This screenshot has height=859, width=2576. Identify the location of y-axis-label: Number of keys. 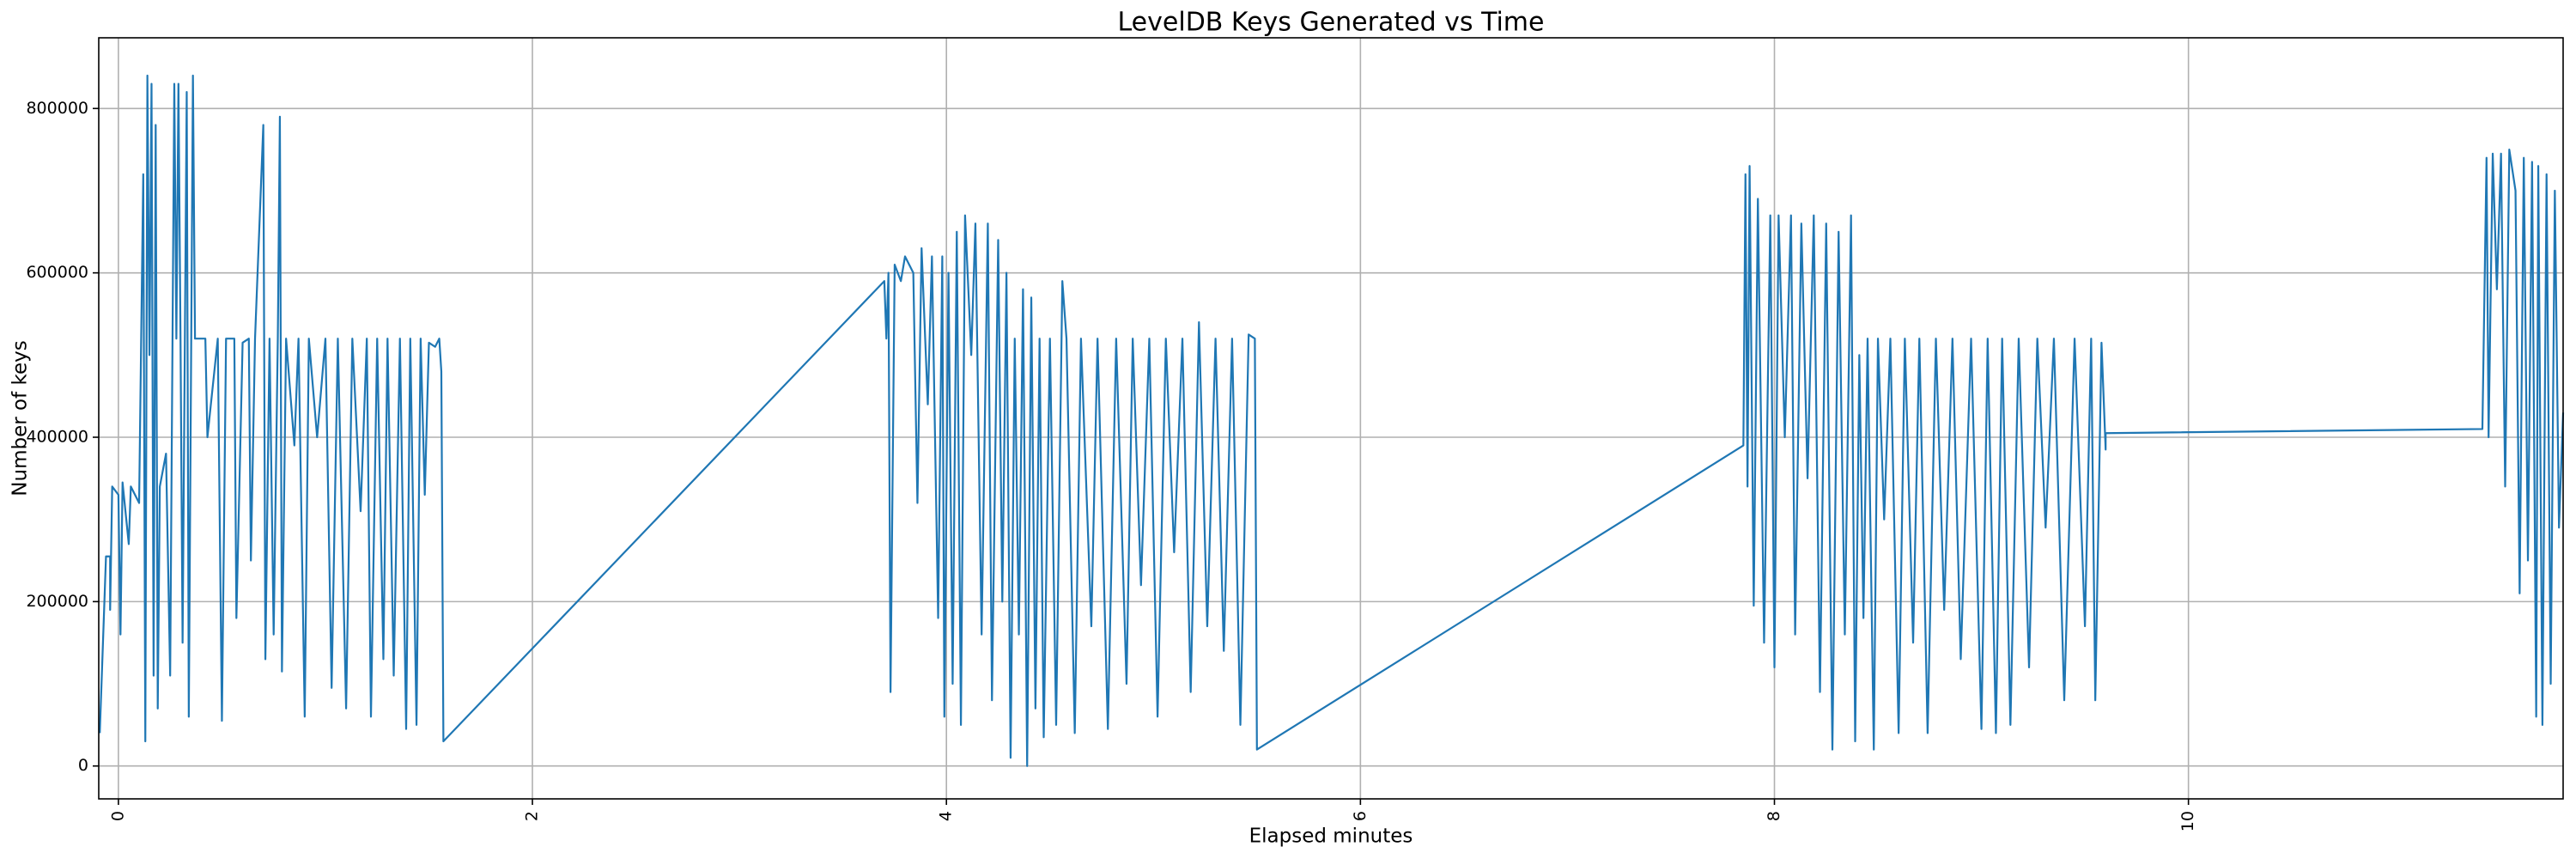
(21, 418).